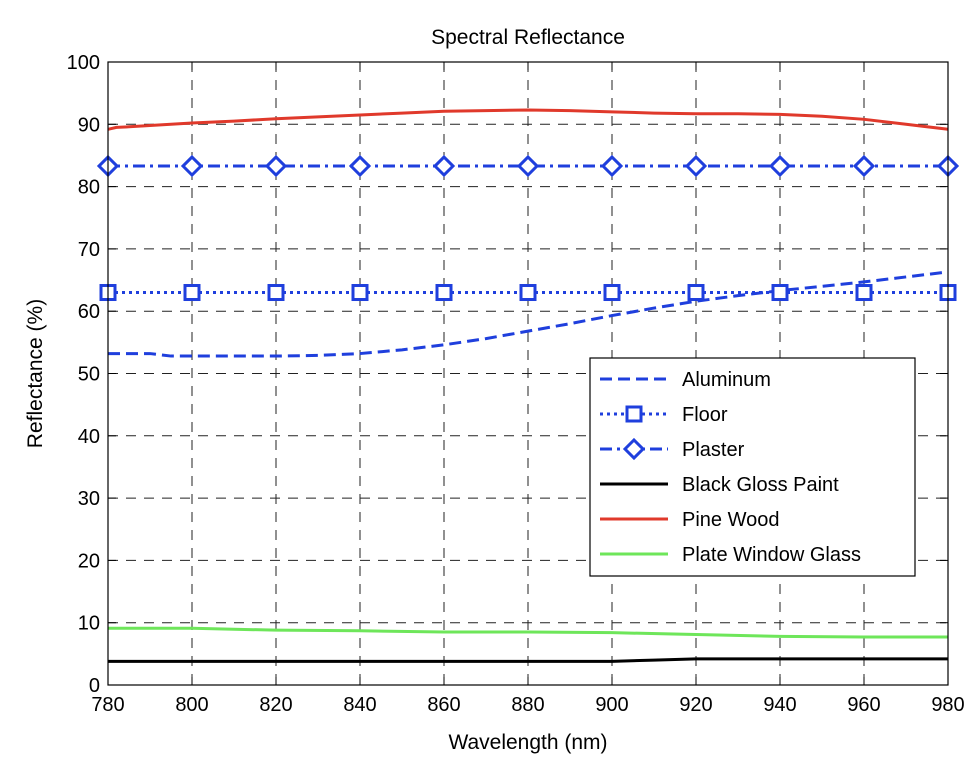  Describe the element at coordinates (107, 705) in the screenshot. I see `x-tick-label: 780` at that location.